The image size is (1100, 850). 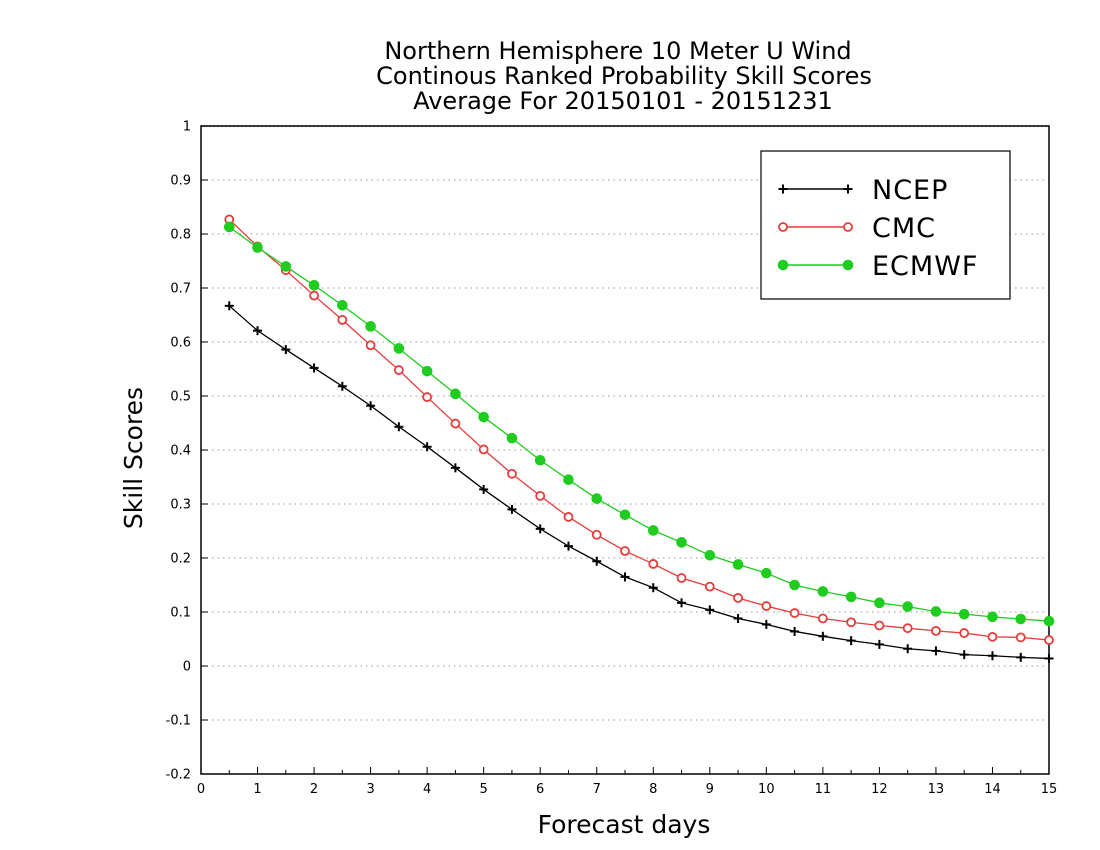 What do you see at coordinates (187, 127) in the screenshot?
I see `y-tick-label: 1` at bounding box center [187, 127].